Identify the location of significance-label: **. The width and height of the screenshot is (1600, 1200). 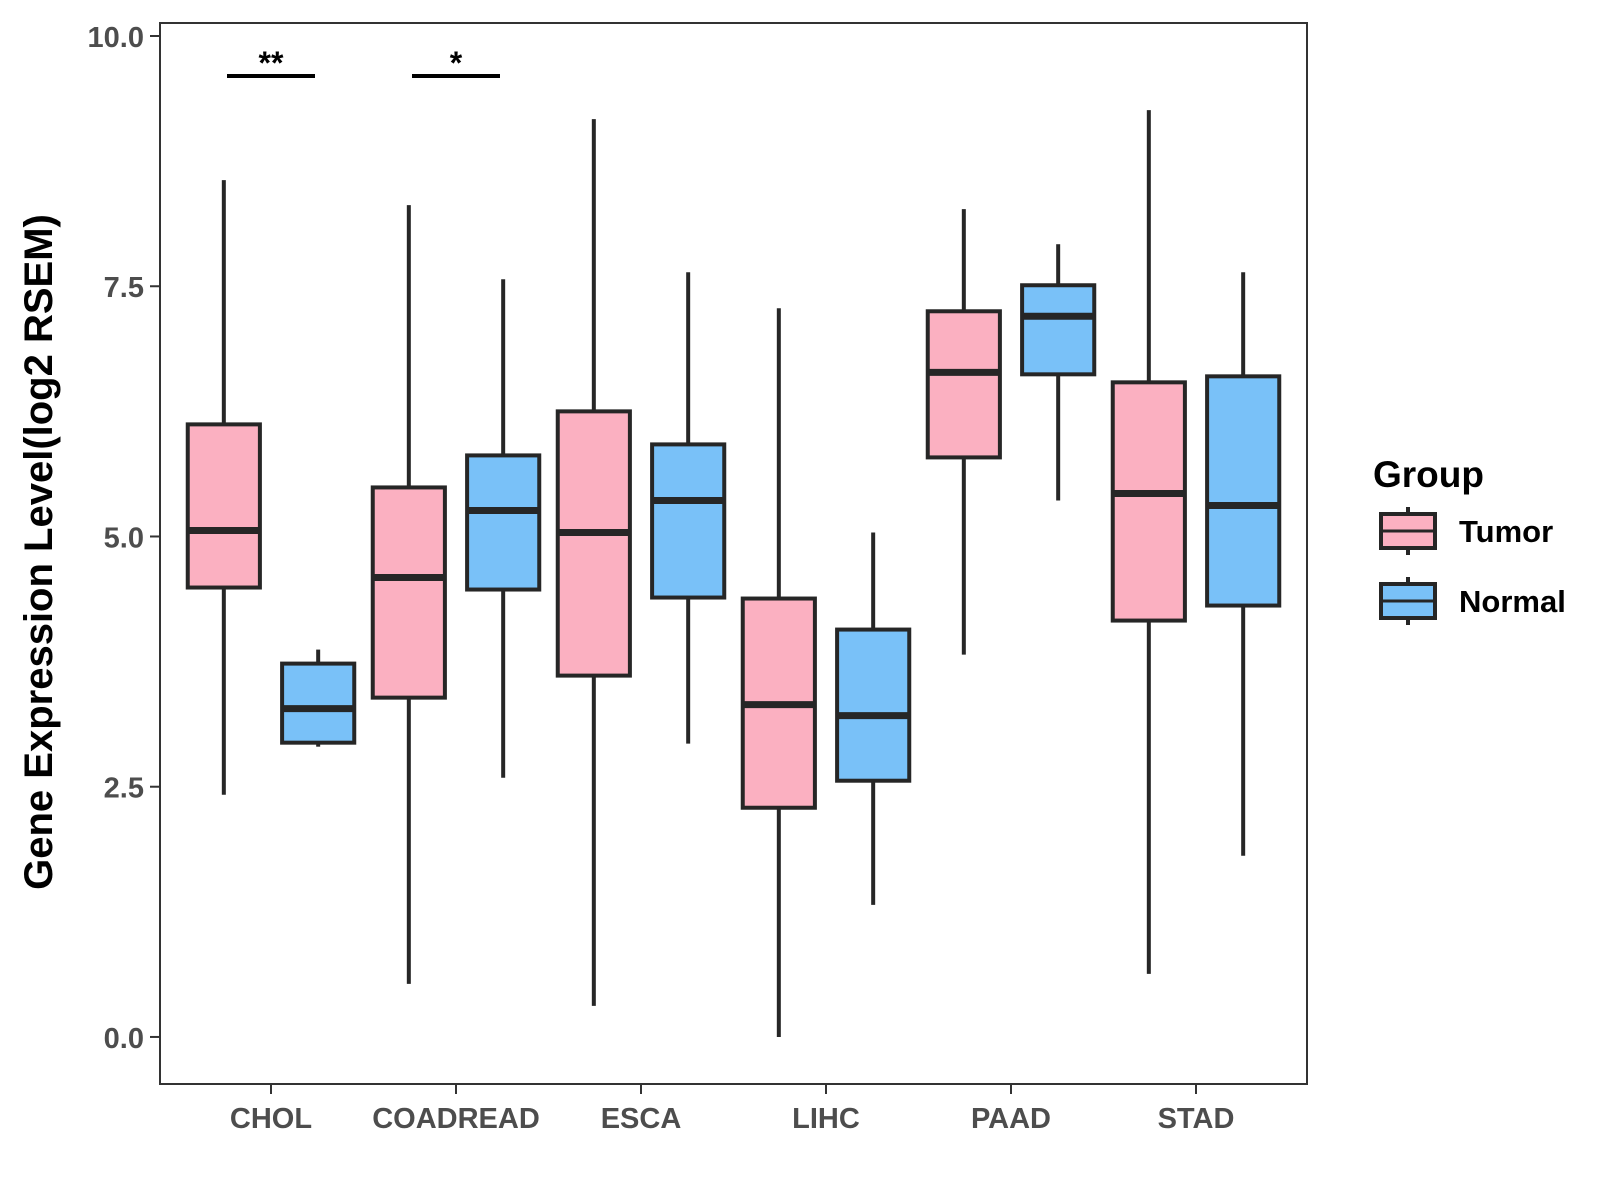
(271, 63).